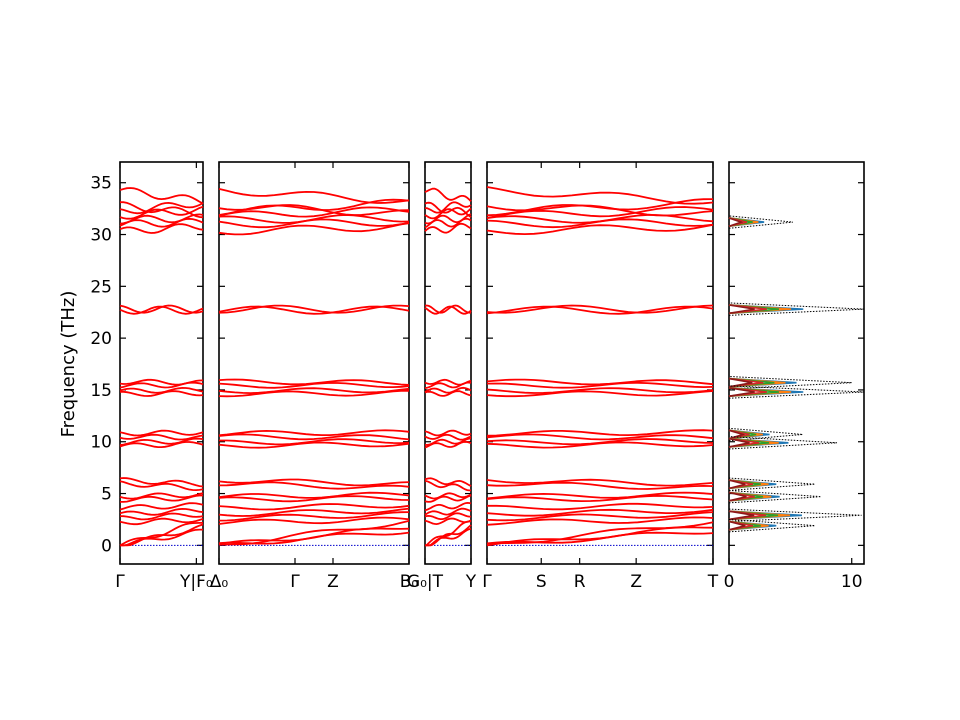 The image size is (960, 720). What do you see at coordinates (101, 391) in the screenshot?
I see `ytick-label: 15` at bounding box center [101, 391].